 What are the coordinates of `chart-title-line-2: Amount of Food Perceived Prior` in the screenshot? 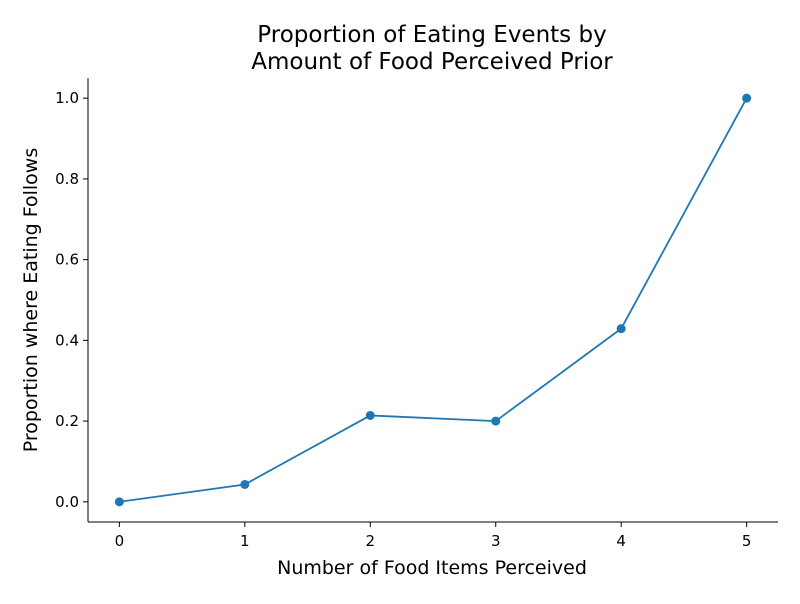 It's located at (432, 62).